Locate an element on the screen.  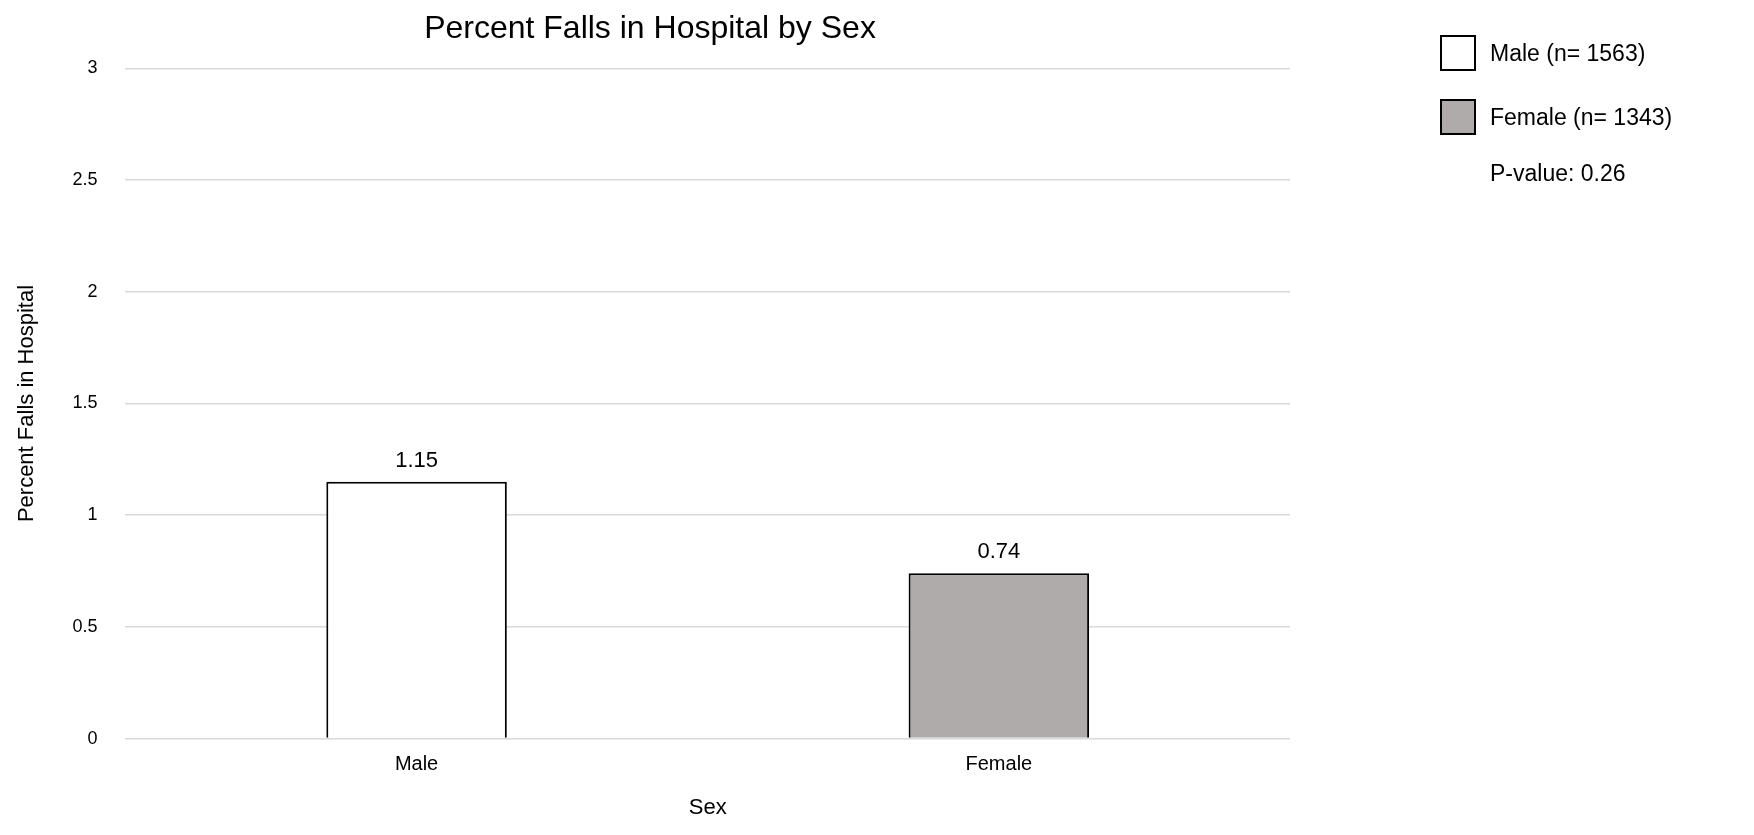
y-tick-label: 0 is located at coordinates (92, 737).